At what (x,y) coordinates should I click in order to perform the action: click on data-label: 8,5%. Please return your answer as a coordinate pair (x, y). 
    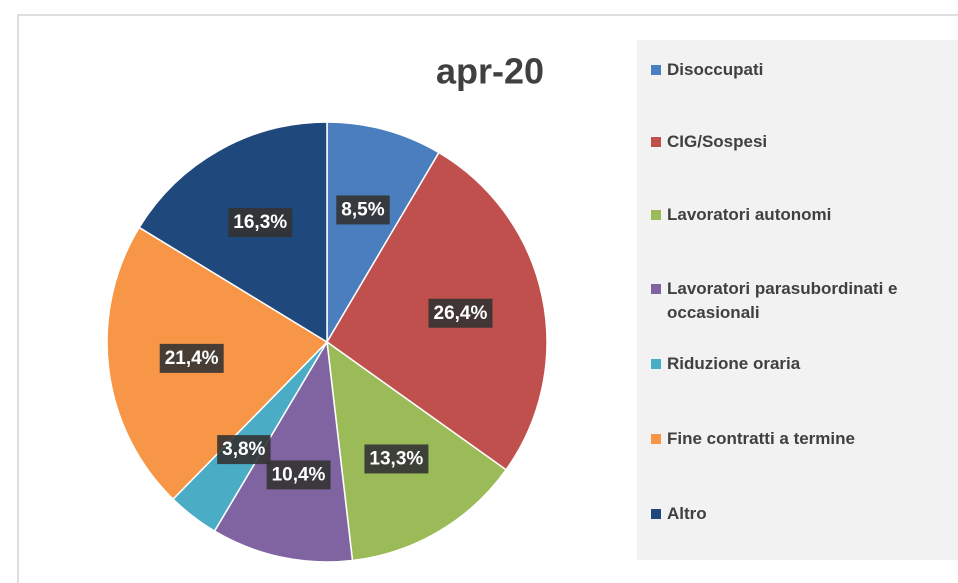
    Looking at the image, I should click on (362, 209).